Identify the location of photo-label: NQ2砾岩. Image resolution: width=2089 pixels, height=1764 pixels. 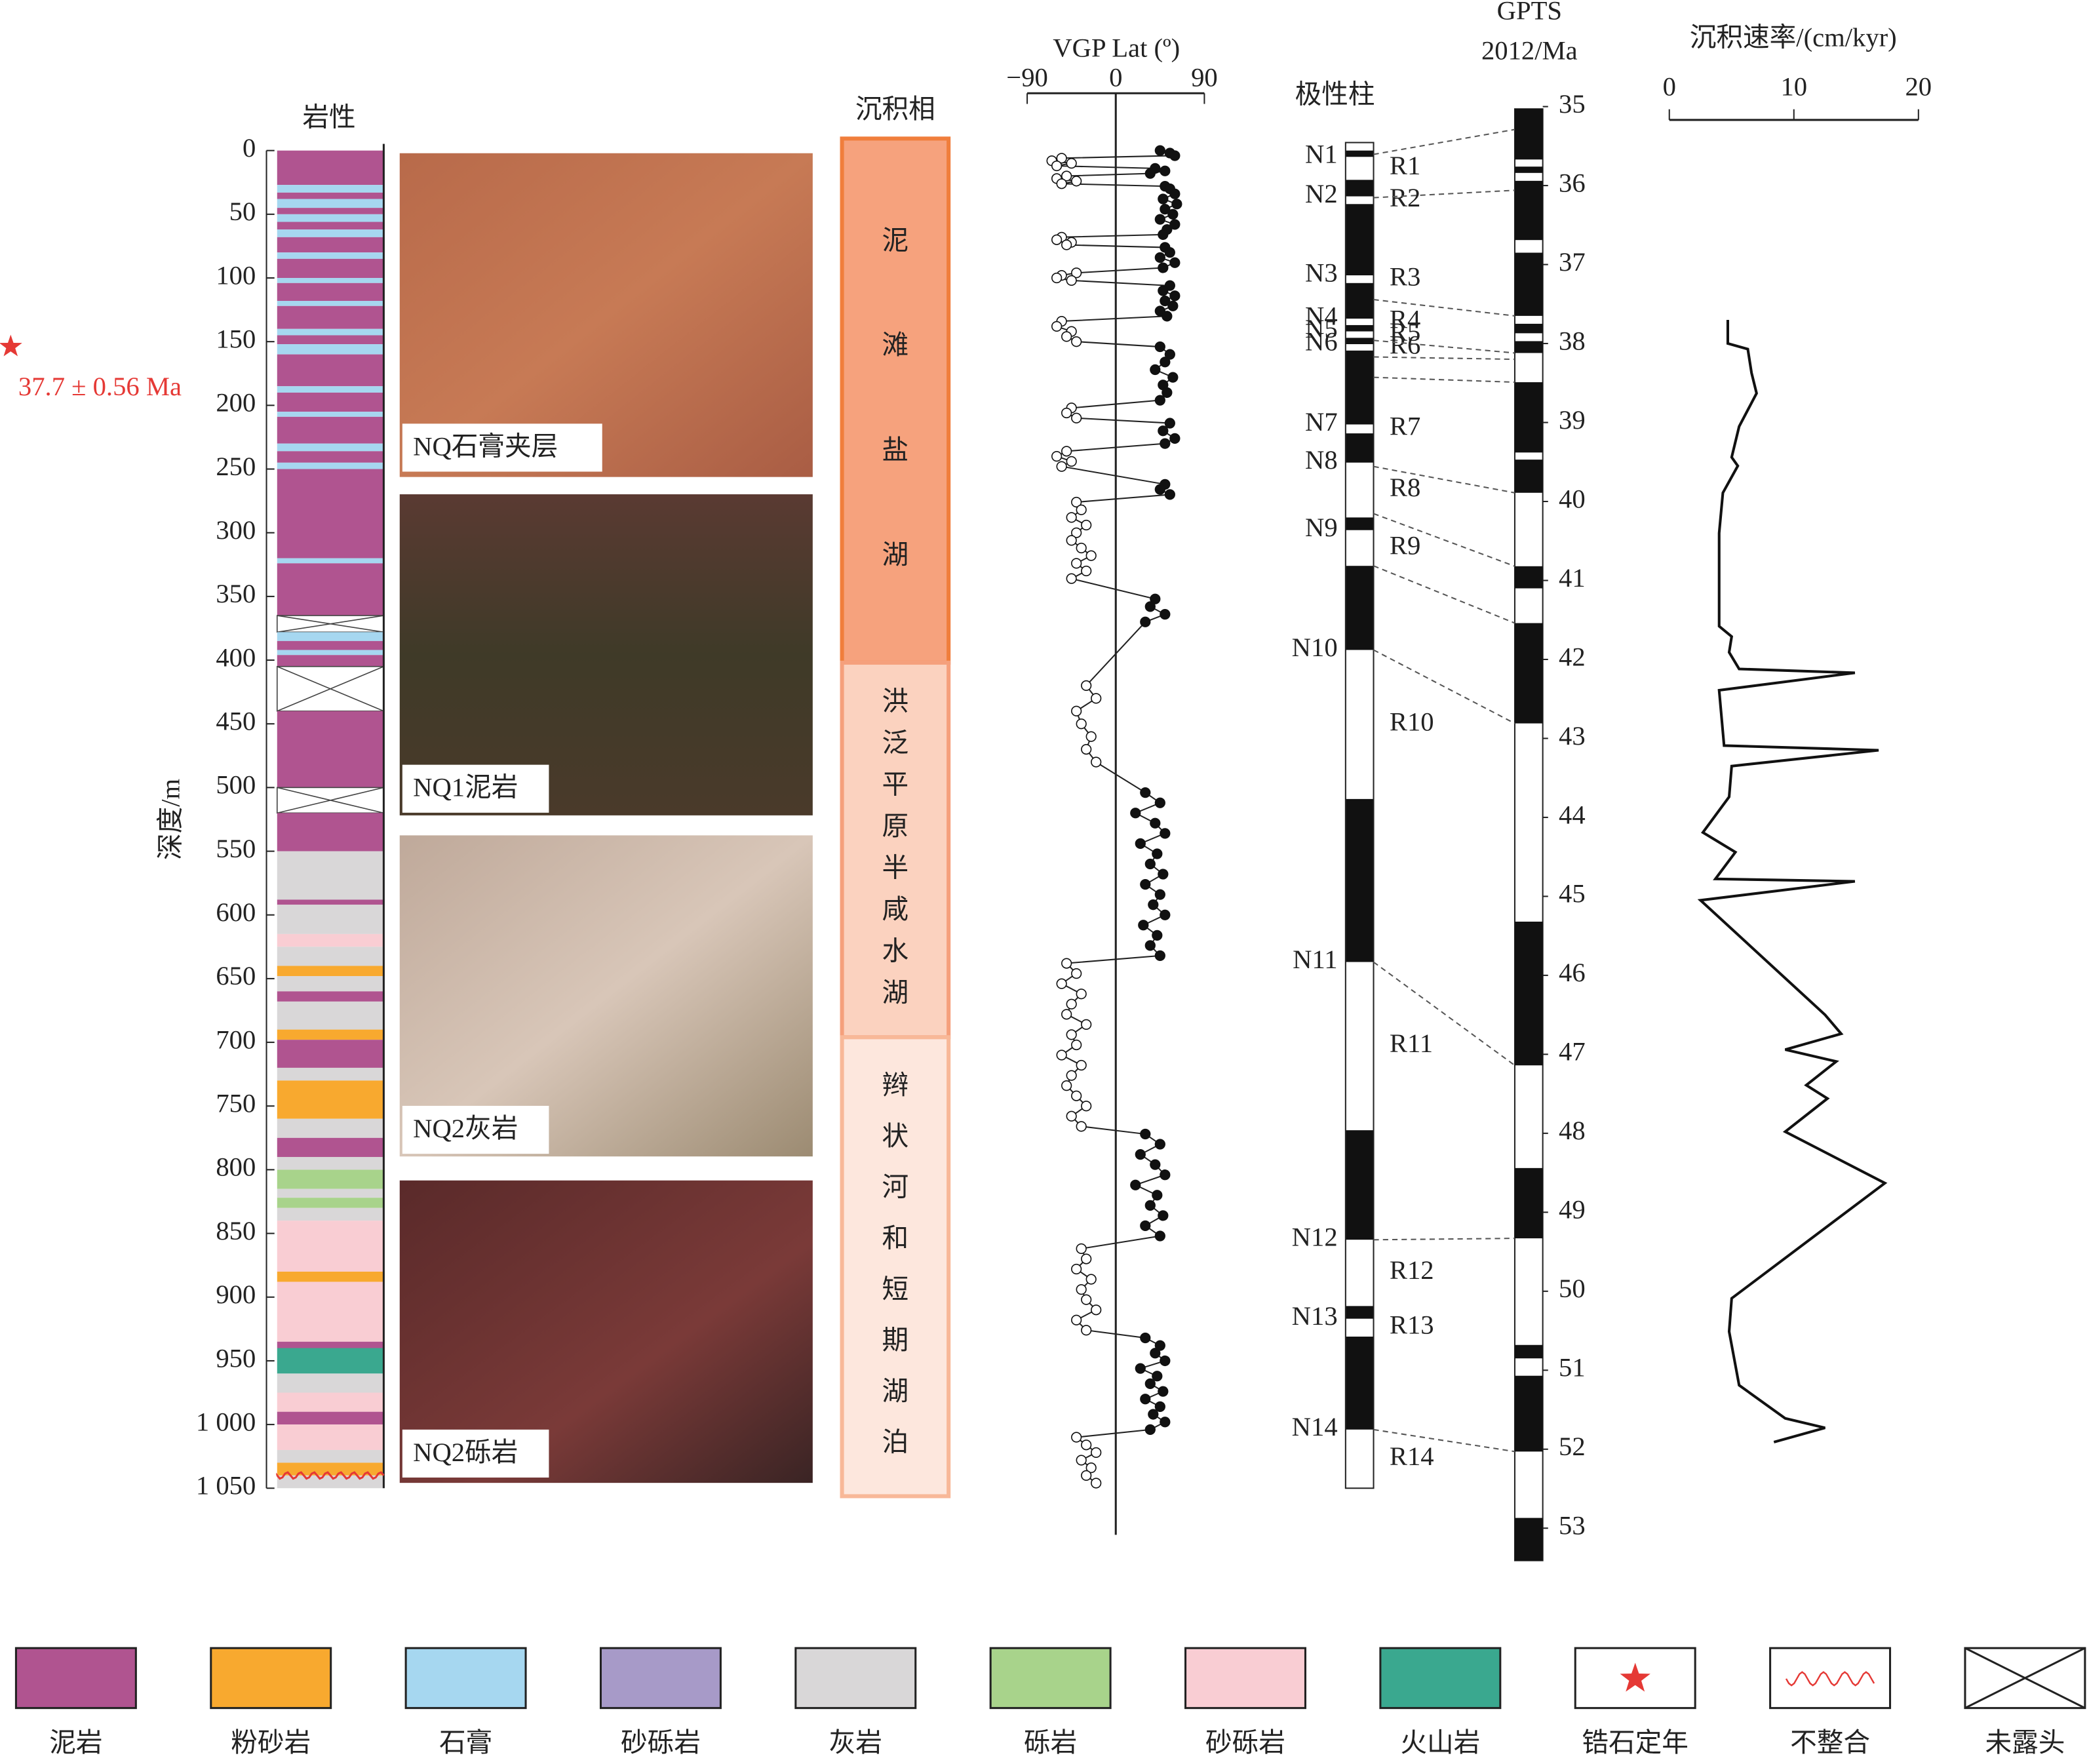
(466, 1452).